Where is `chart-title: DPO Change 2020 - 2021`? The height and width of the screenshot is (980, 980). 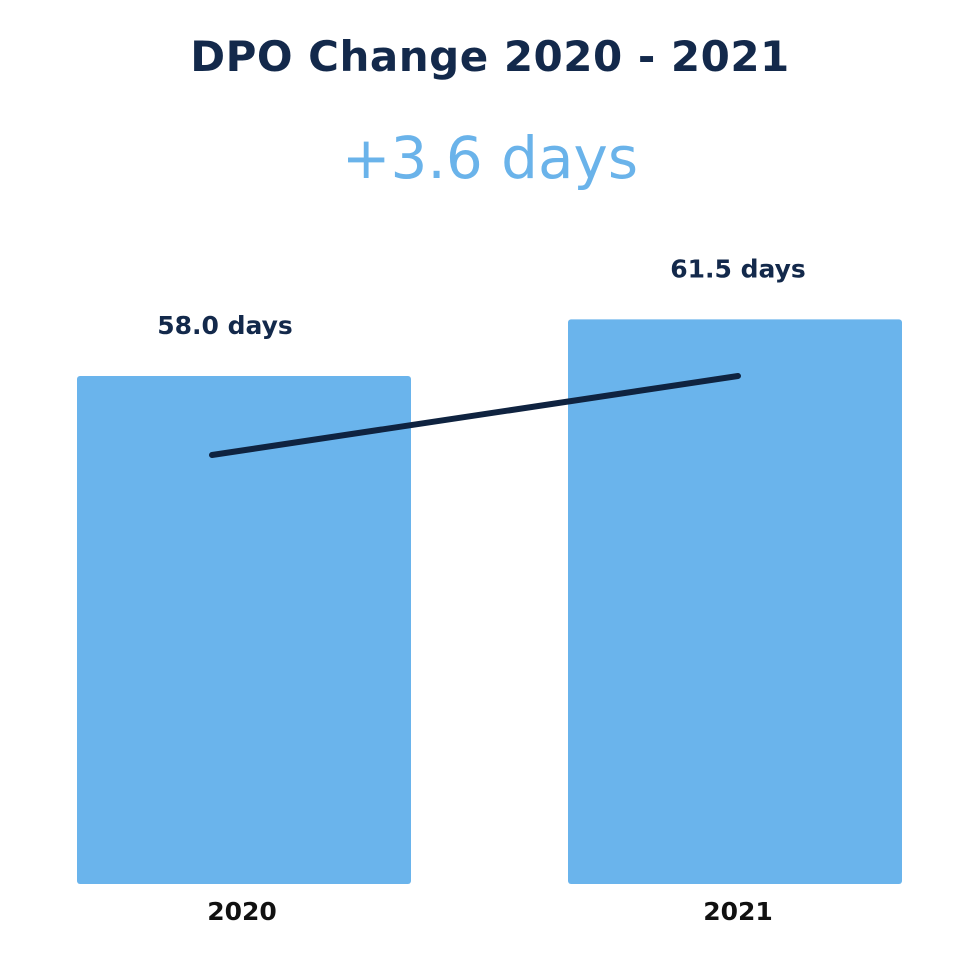
chart-title: DPO Change 2020 - 2021 is located at coordinates (490, 56).